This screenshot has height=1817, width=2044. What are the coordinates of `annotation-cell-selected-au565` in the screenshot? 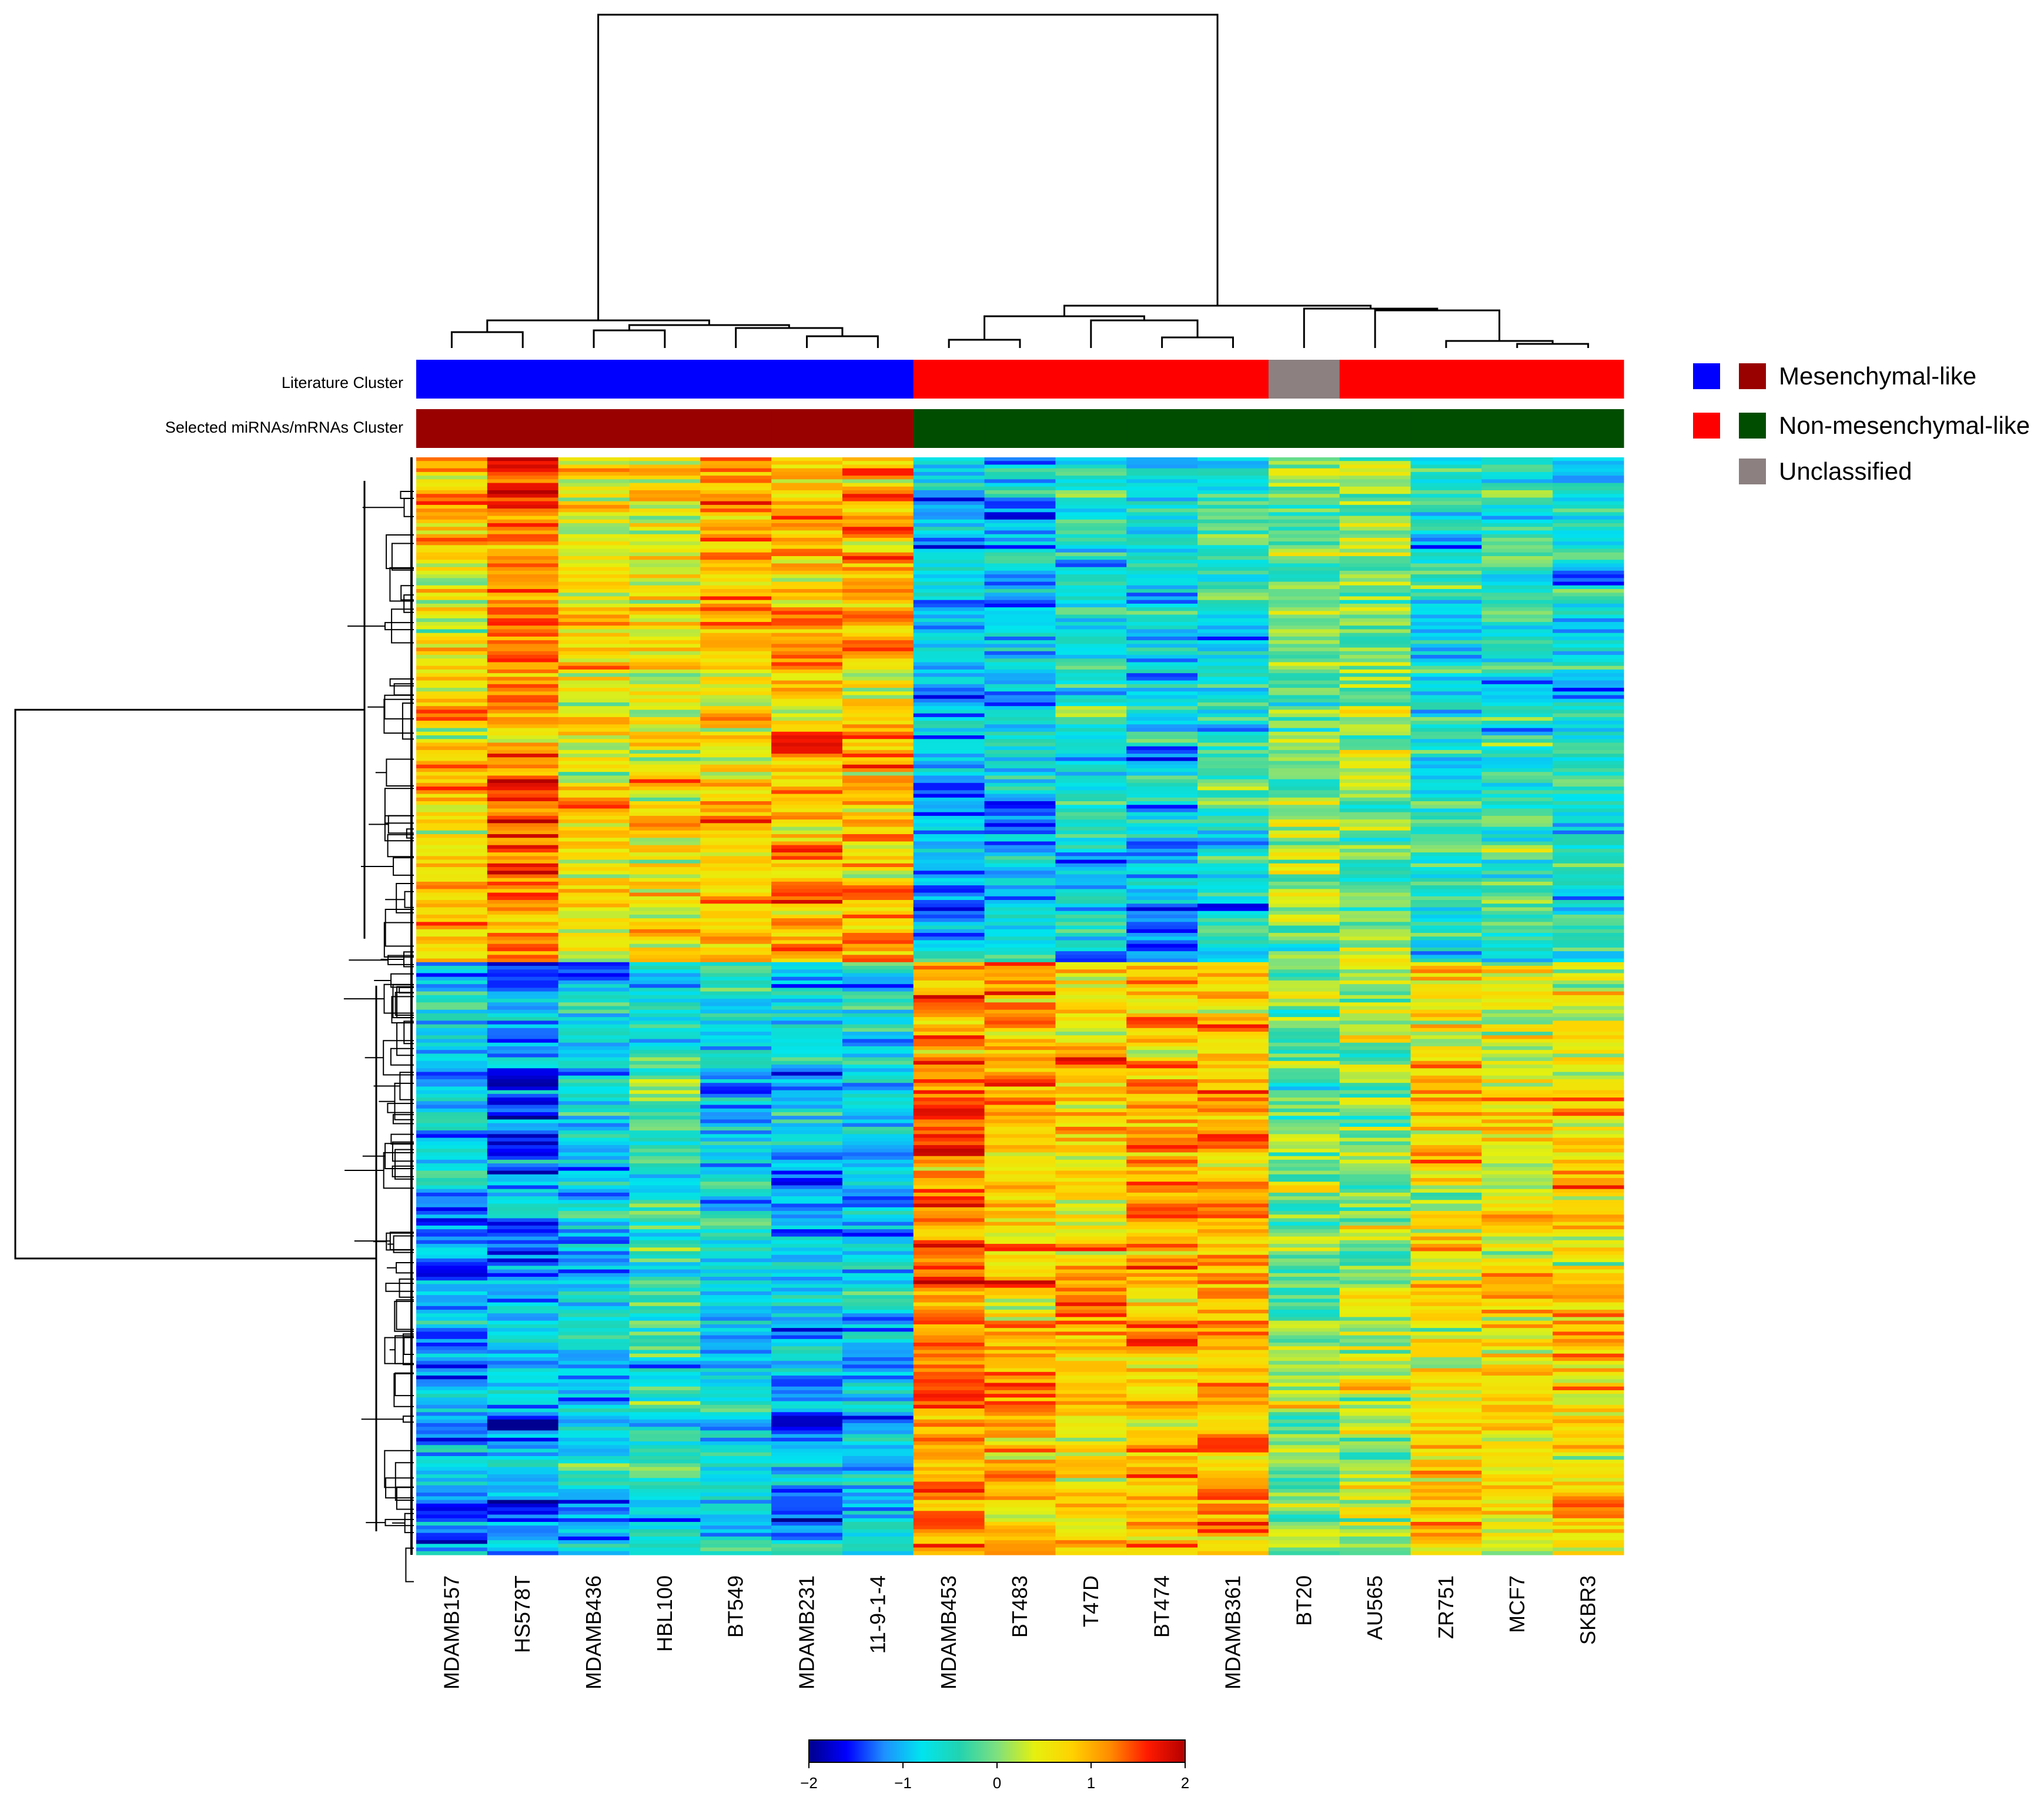 It's located at (1375, 428).